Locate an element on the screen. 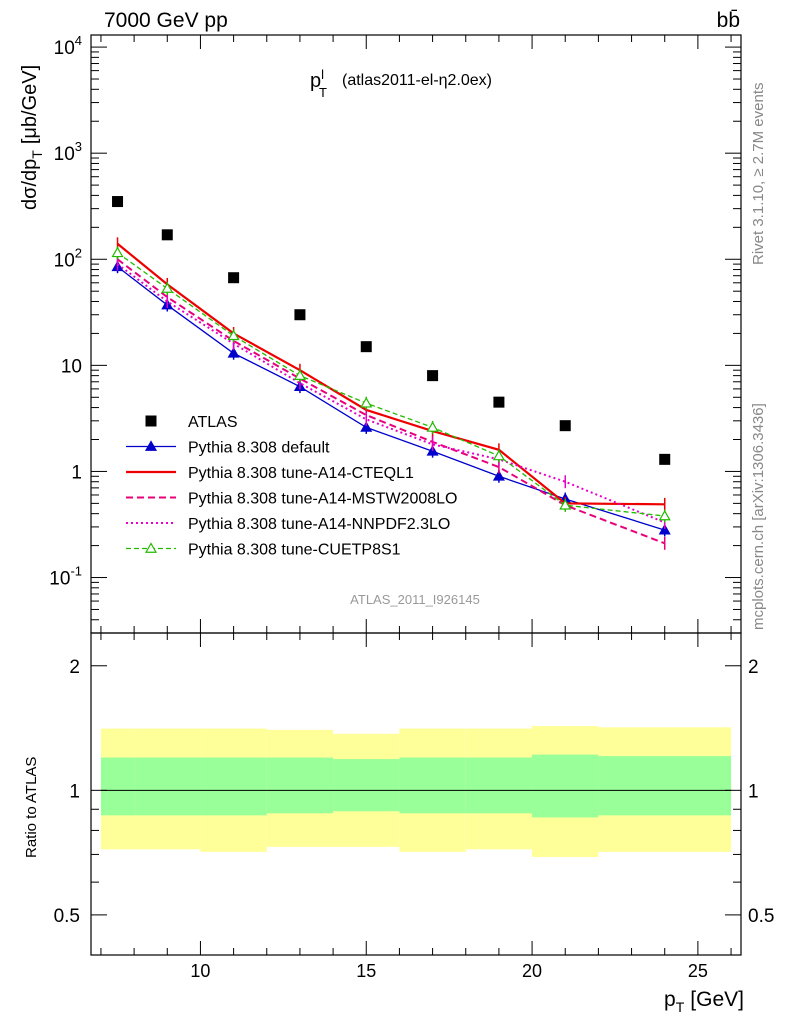  ratio-tick-label-left: 0.5 is located at coordinates (67, 916).